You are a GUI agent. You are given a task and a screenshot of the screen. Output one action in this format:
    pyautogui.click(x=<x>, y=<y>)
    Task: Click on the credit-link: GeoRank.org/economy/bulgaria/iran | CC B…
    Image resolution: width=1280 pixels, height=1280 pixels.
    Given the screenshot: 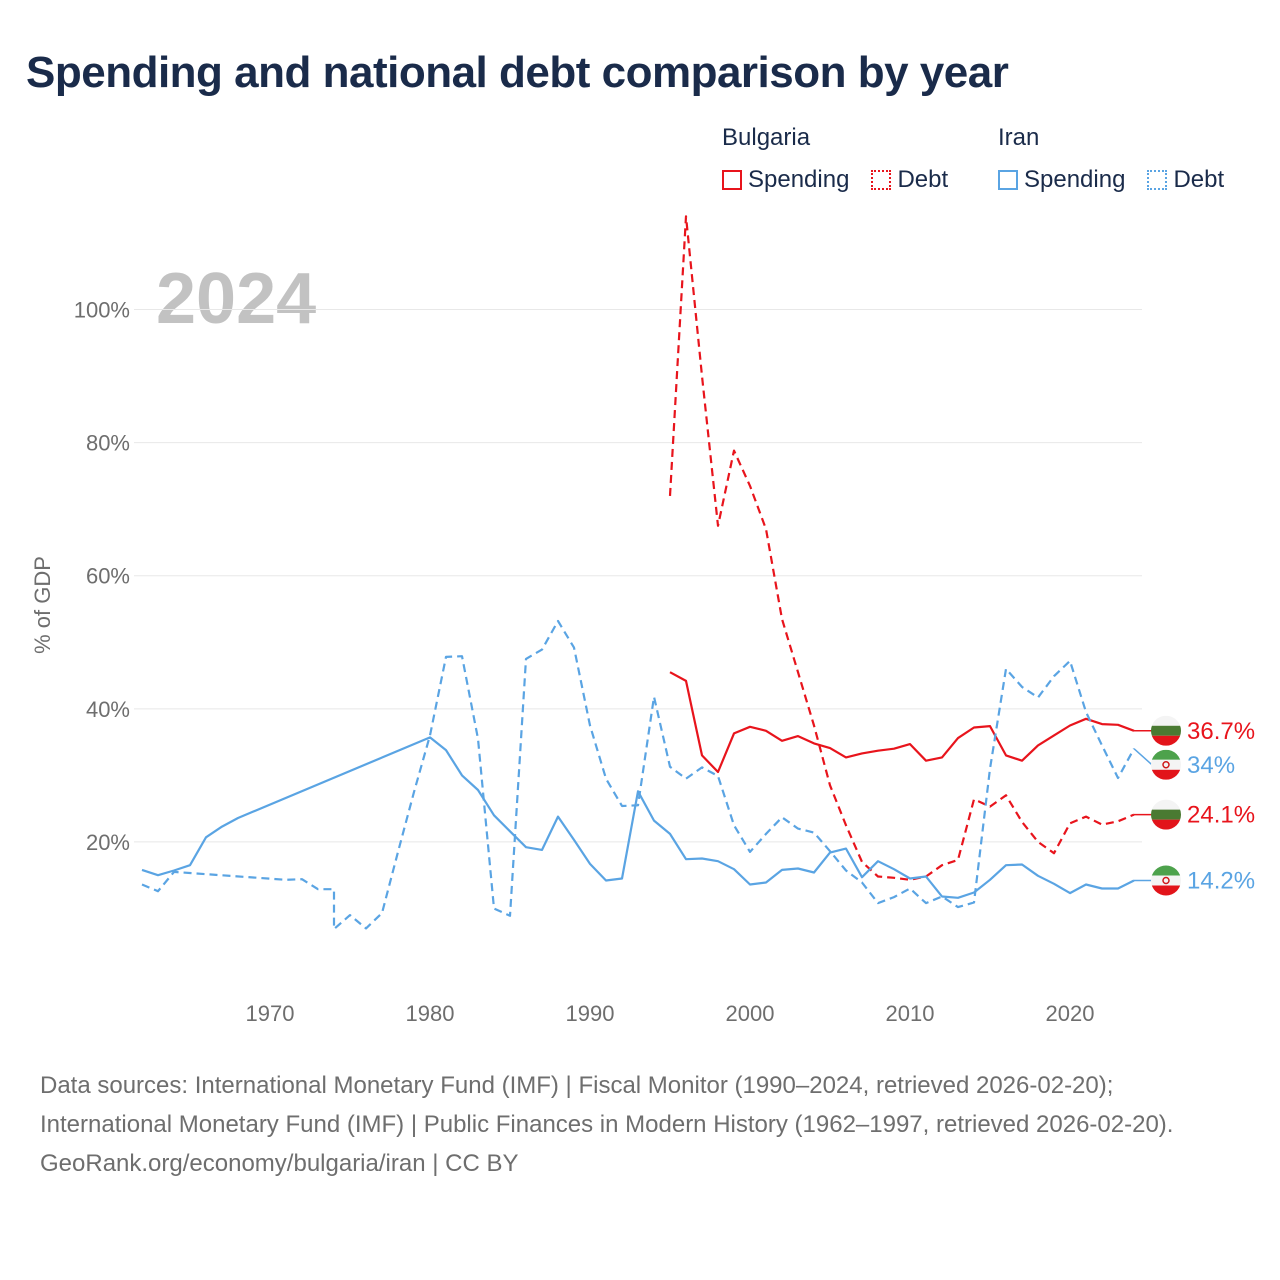 What is the action you would take?
    pyautogui.click(x=279, y=1163)
    